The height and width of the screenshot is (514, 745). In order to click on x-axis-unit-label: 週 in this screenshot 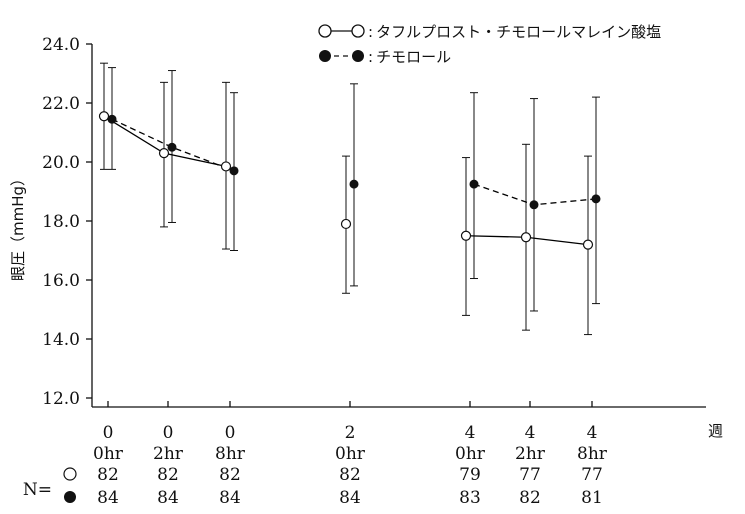, I will do `click(715, 431)`.